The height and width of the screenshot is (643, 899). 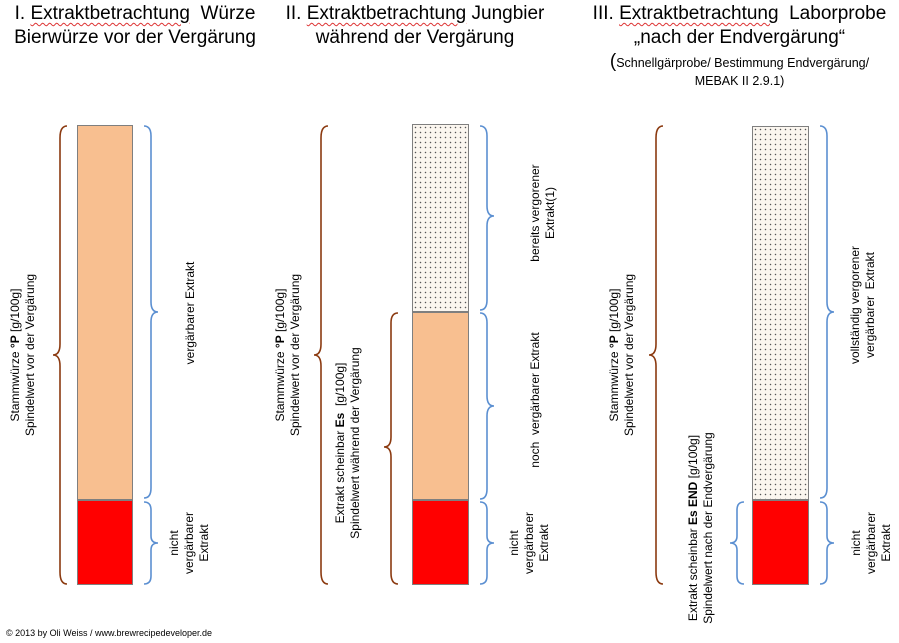 I want to click on section-2-fermentable-label: noch vergärbarer Extrakt, so click(x=535, y=400).